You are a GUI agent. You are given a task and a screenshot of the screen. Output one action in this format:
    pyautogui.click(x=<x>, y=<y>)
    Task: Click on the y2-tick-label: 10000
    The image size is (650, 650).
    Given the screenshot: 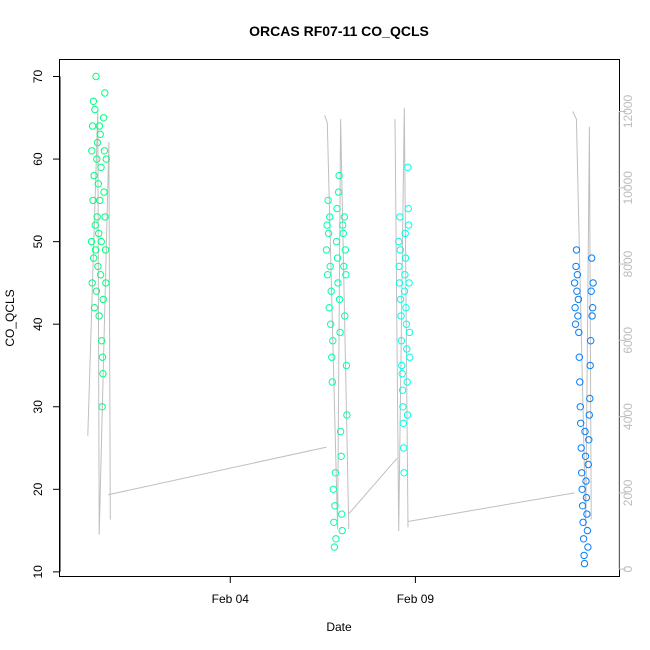 What is the action you would take?
    pyautogui.click(x=628, y=188)
    